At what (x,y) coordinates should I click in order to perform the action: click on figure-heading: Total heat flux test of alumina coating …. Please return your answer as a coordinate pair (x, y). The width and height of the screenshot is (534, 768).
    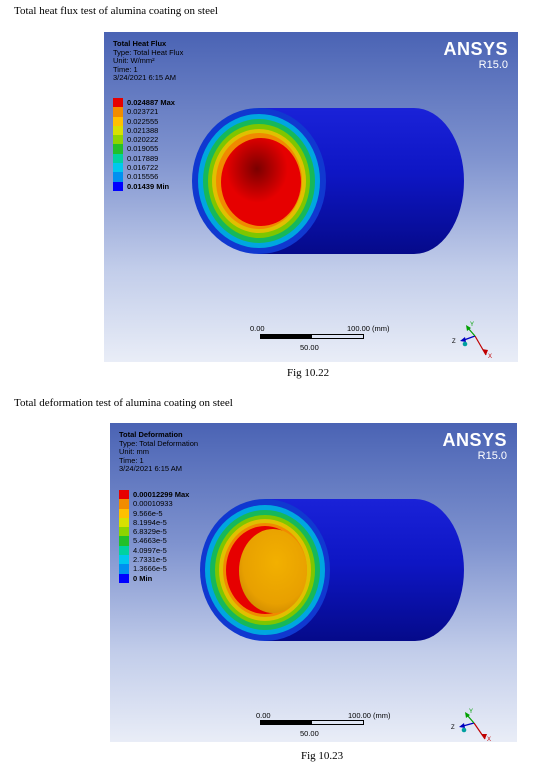
    Looking at the image, I should click on (116, 11).